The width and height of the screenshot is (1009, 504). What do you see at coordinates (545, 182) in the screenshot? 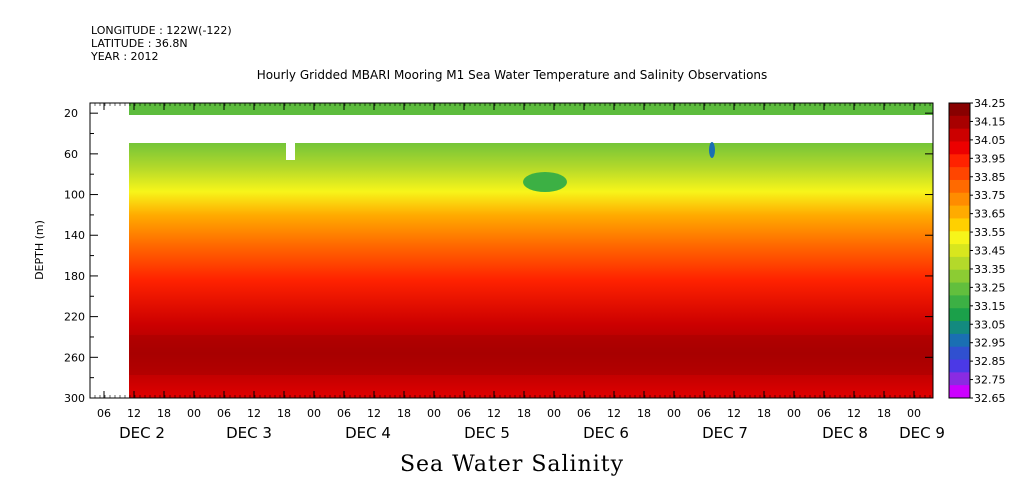
I see `fresher-lens` at bounding box center [545, 182].